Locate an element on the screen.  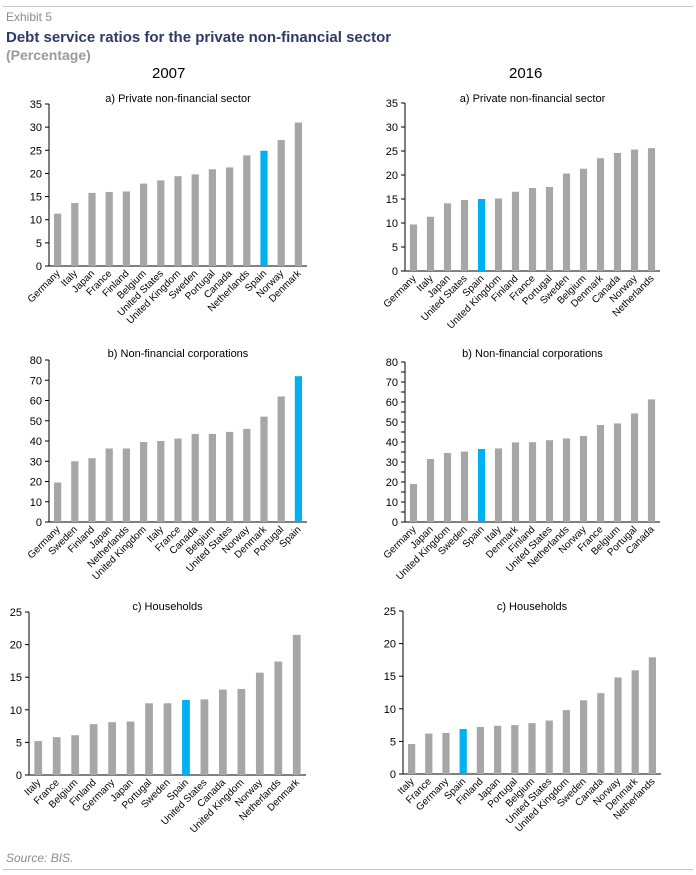
column-title-2007: 2007 is located at coordinates (169, 73).